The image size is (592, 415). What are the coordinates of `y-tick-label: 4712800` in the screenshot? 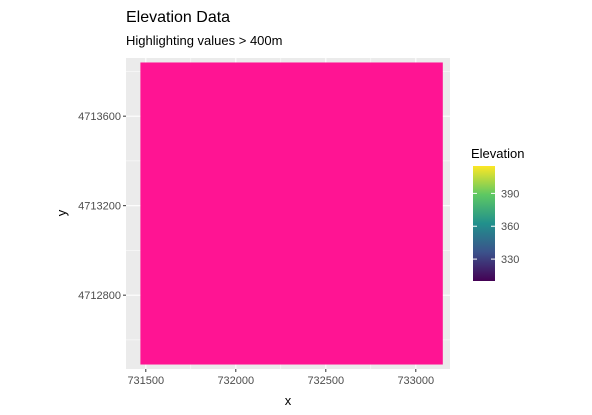 It's located at (99, 296).